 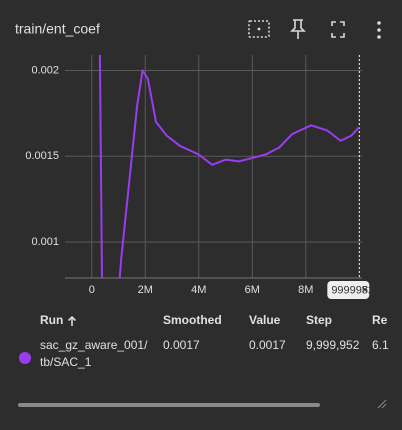 I want to click on fit-icon, so click(x=259, y=29).